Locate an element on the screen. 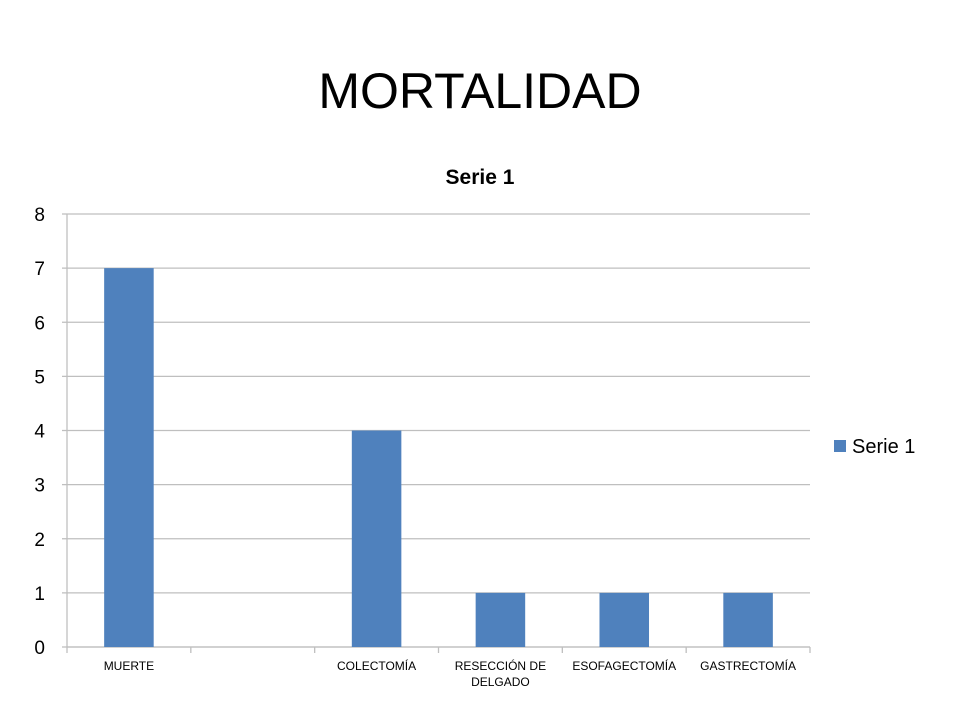  legend: Serie 1 is located at coordinates (874, 447).